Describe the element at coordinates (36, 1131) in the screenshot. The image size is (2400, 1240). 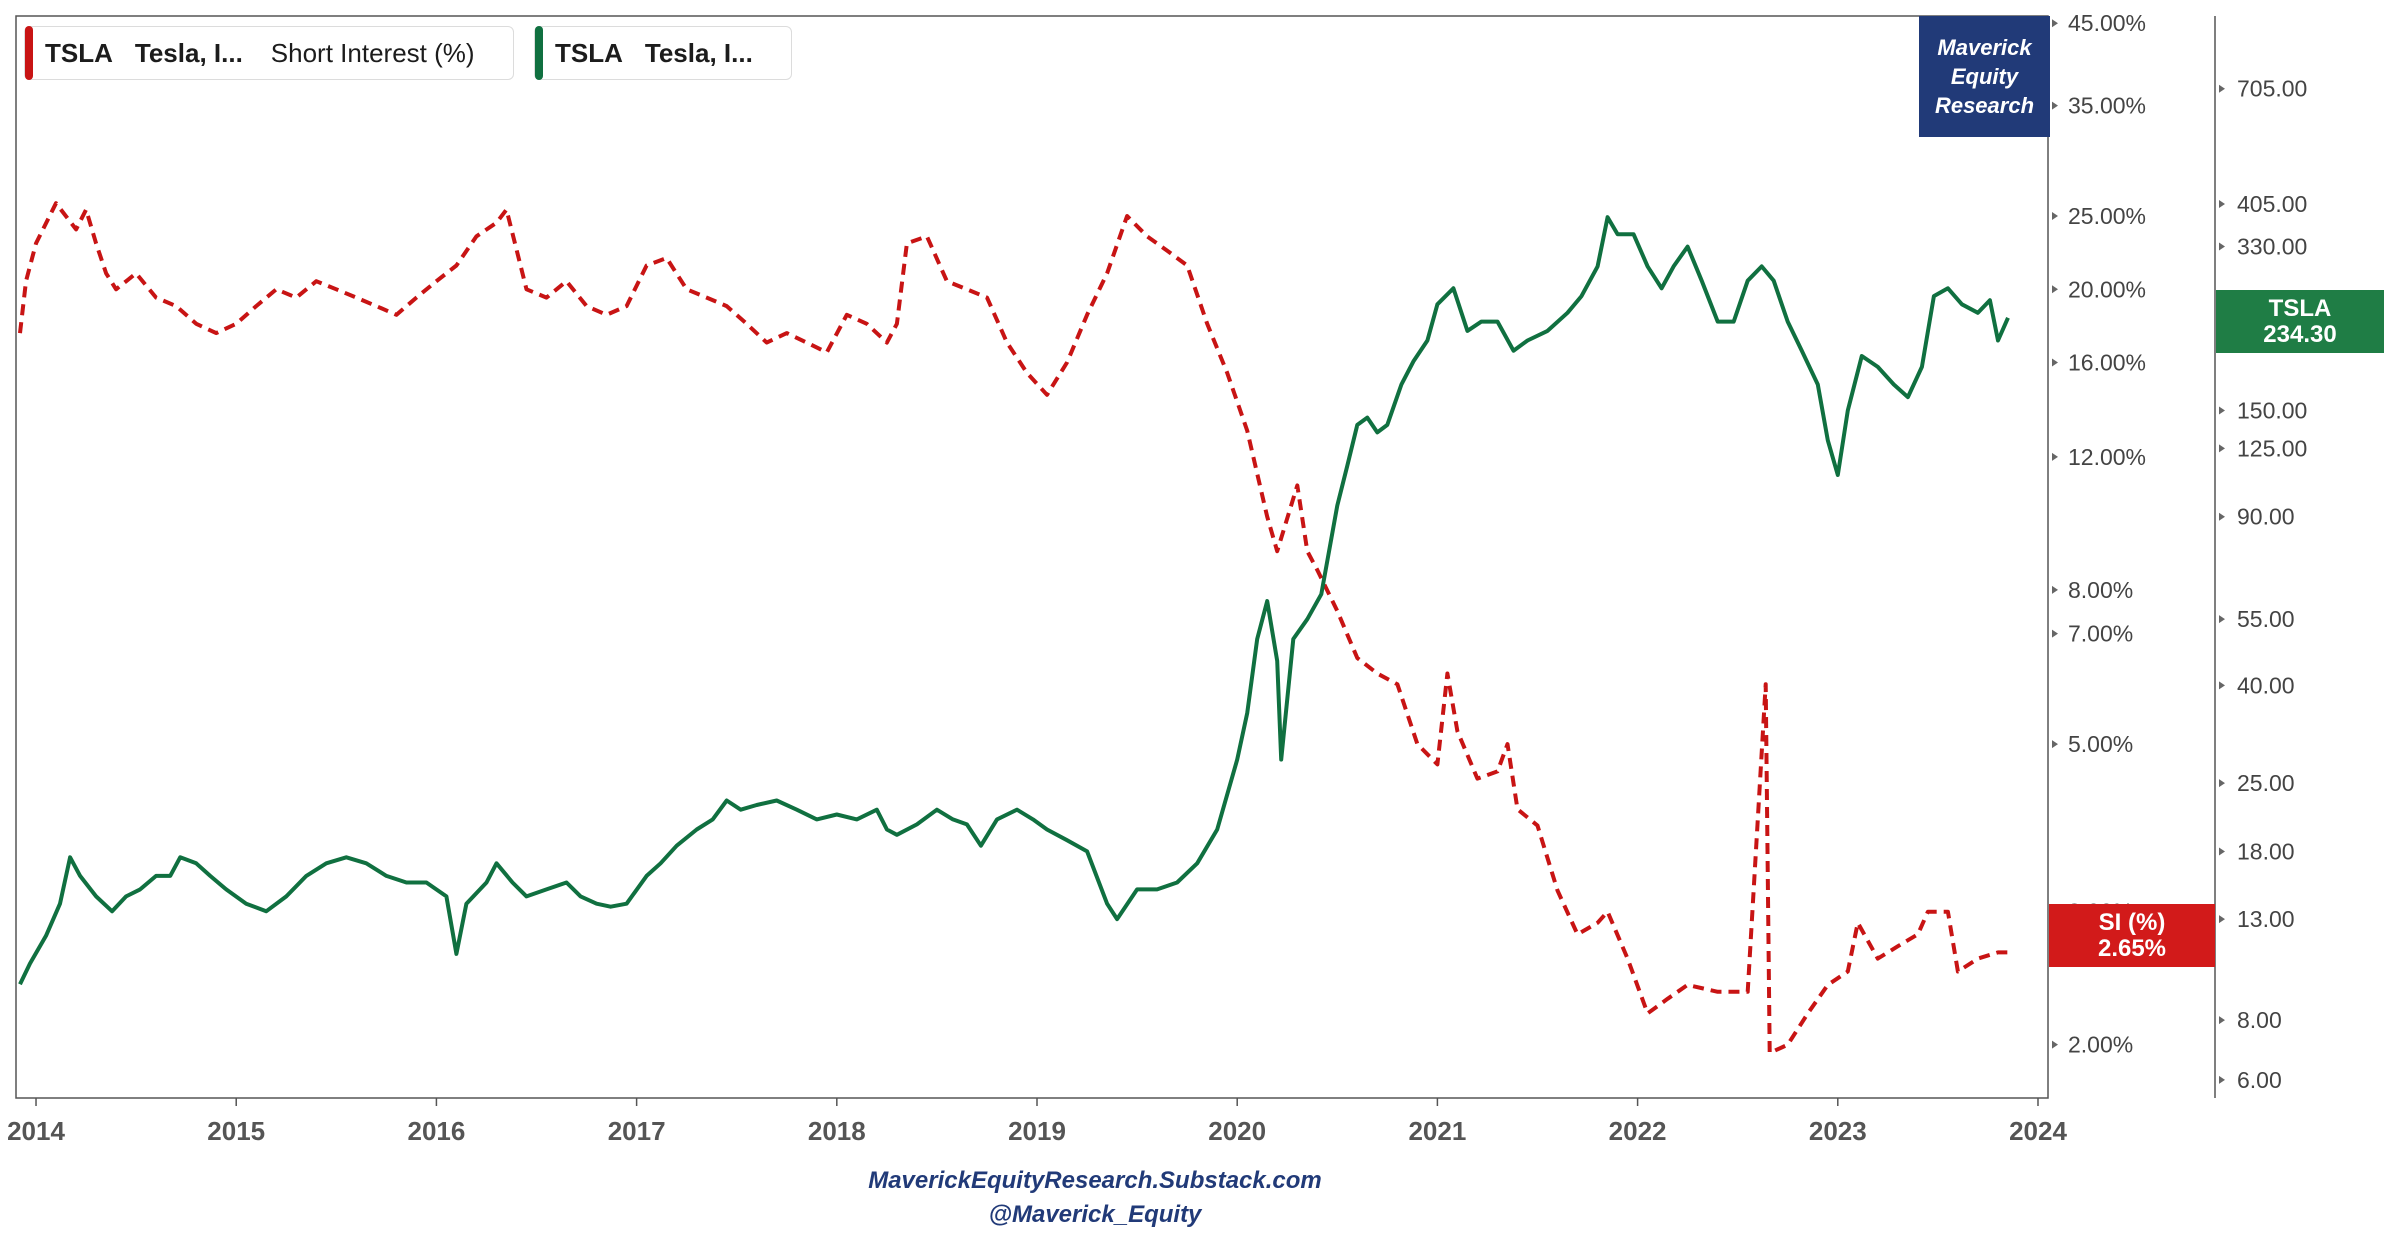
I see `x-tick-label: 2014` at that location.